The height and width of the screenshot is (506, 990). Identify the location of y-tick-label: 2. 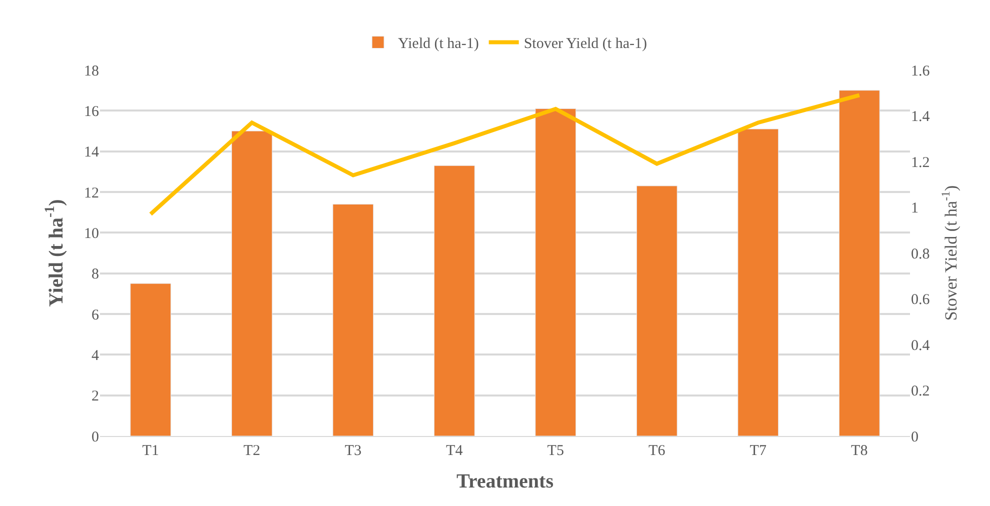
(95, 396).